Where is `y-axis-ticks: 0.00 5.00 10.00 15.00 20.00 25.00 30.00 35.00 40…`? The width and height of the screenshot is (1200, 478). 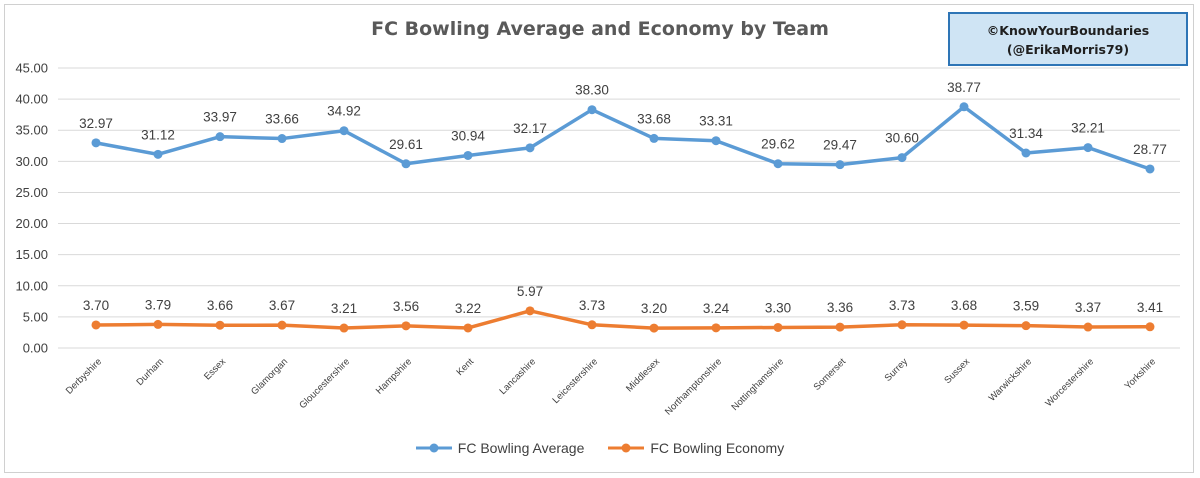
y-axis-ticks: 0.00 5.00 10.00 15.00 20.00 25.00 30.00 35.00 40… is located at coordinates (31, 208).